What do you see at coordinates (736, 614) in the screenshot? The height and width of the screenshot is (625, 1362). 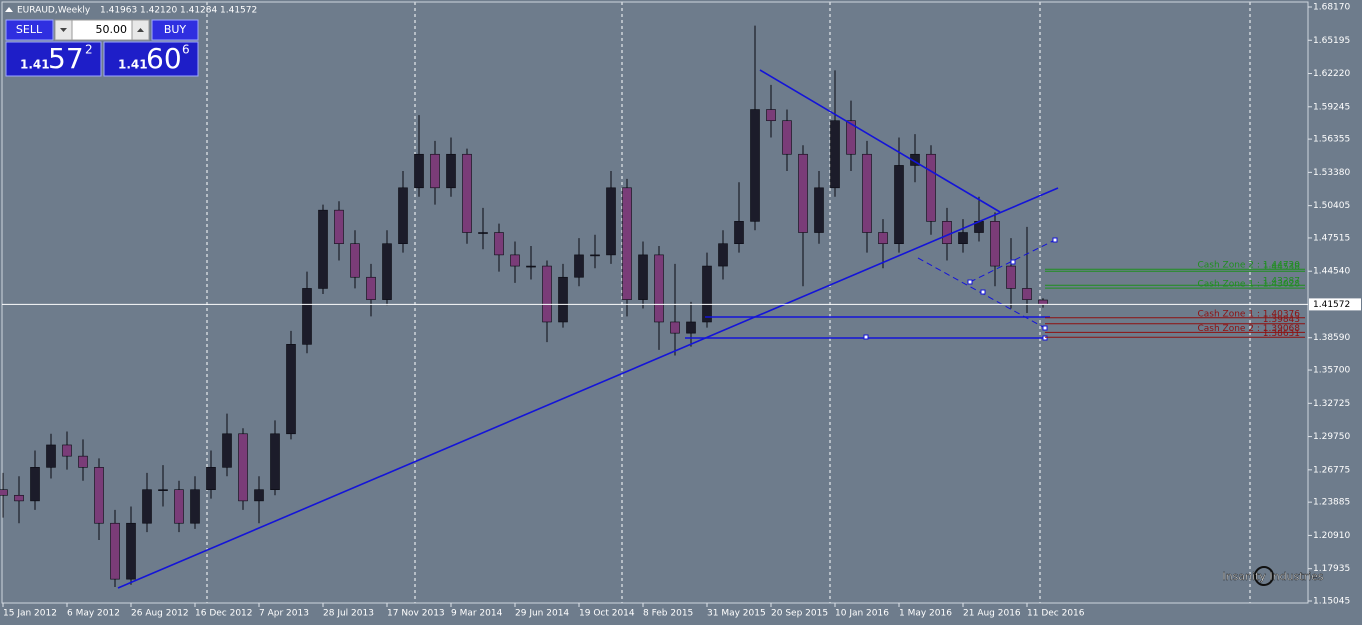 I see `x-tick-label: 31 May 2015` at bounding box center [736, 614].